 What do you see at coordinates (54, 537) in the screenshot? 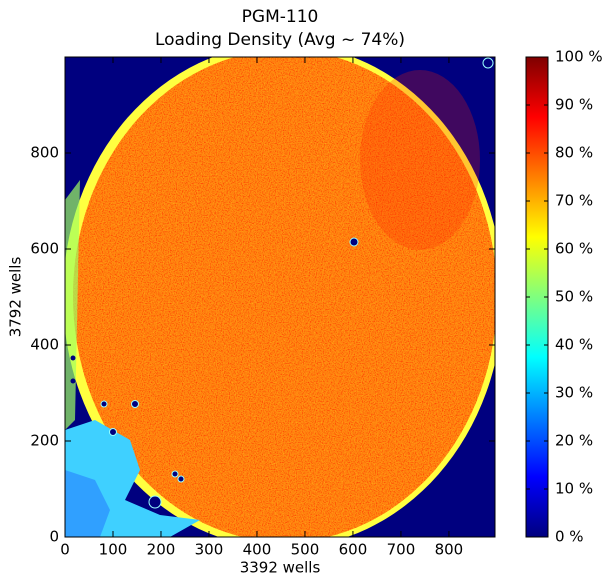
I see `y-tick-label: 0` at bounding box center [54, 537].